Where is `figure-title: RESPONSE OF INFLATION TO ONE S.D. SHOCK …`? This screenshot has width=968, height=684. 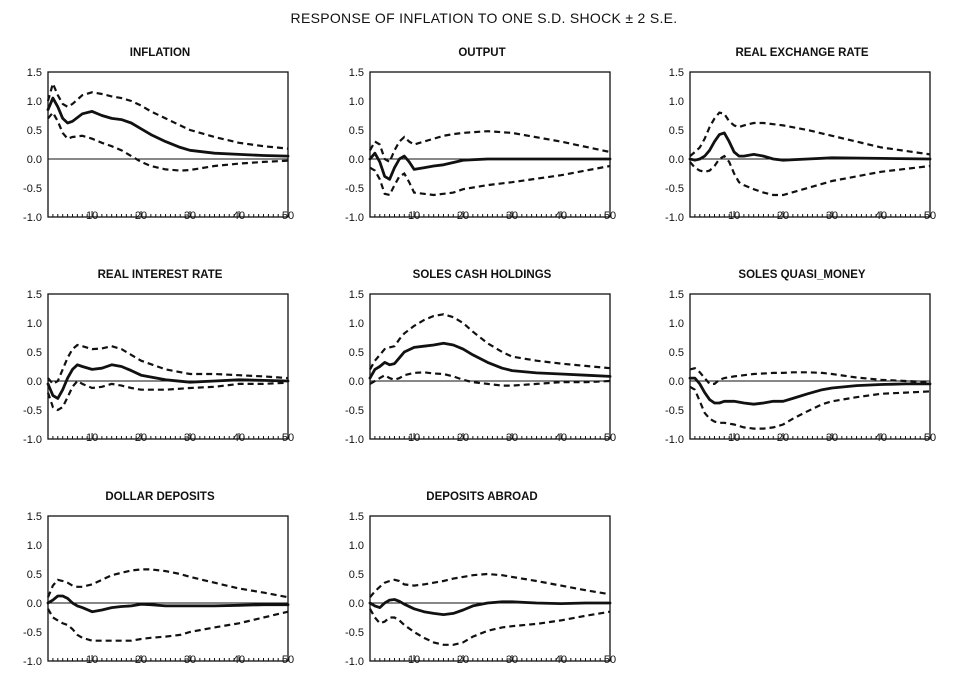 figure-title: RESPONSE OF INFLATION TO ONE S.D. SHOCK … is located at coordinates (484, 18).